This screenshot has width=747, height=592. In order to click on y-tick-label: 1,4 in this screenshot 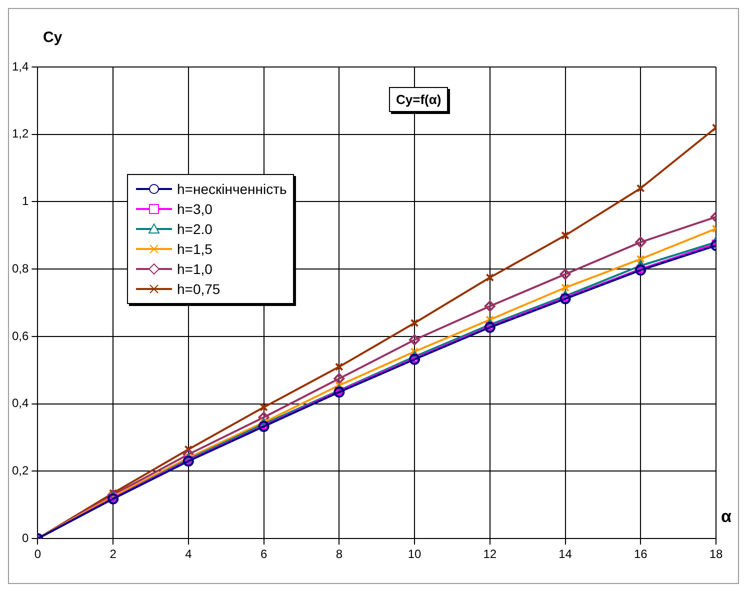, I will do `click(20, 66)`.